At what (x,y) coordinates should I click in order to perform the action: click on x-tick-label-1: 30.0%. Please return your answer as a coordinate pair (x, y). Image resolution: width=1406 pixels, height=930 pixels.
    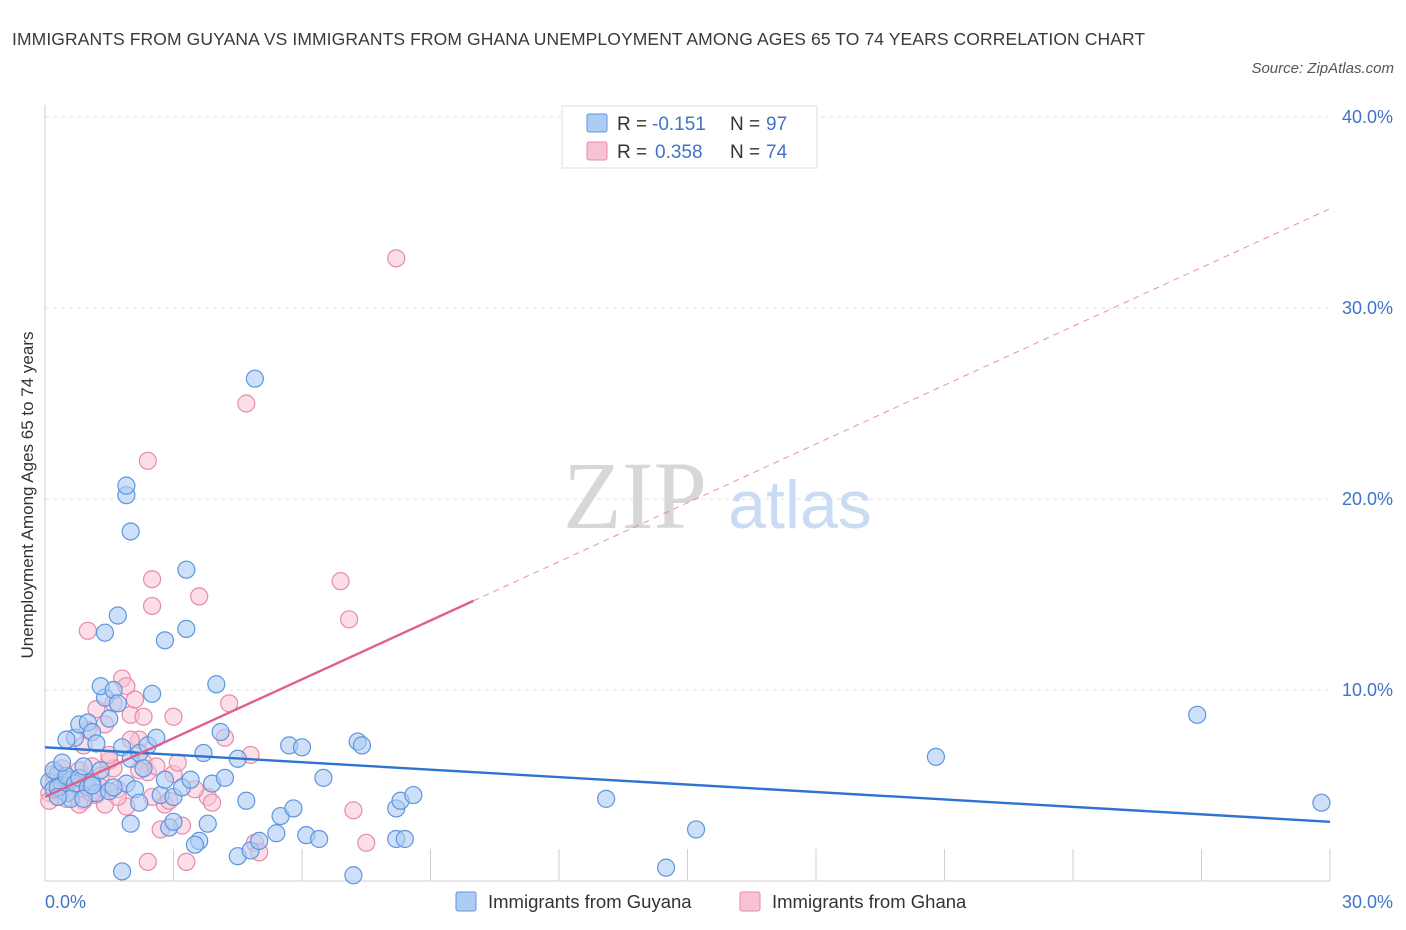
    Looking at the image, I should click on (1367, 902).